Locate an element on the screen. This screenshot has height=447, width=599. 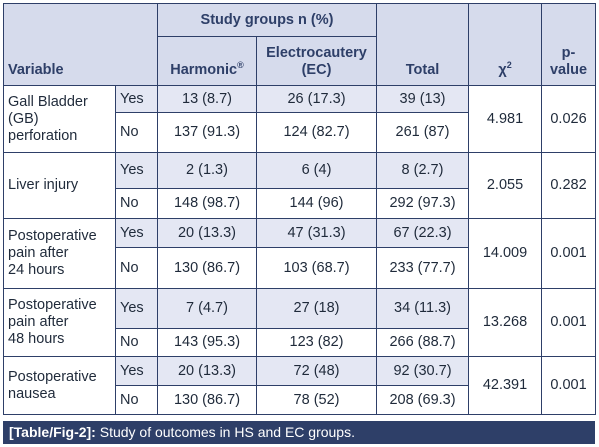
chi-square-value: 2.055 is located at coordinates (505, 185).